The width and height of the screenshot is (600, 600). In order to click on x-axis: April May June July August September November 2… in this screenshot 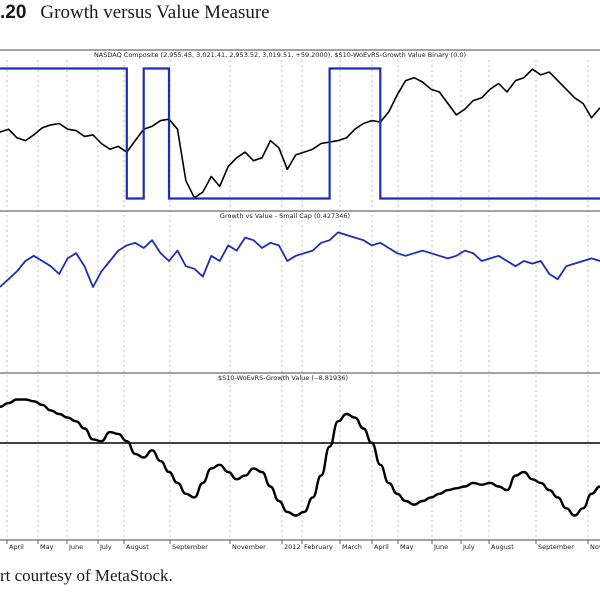, I will do `click(303, 545)`.